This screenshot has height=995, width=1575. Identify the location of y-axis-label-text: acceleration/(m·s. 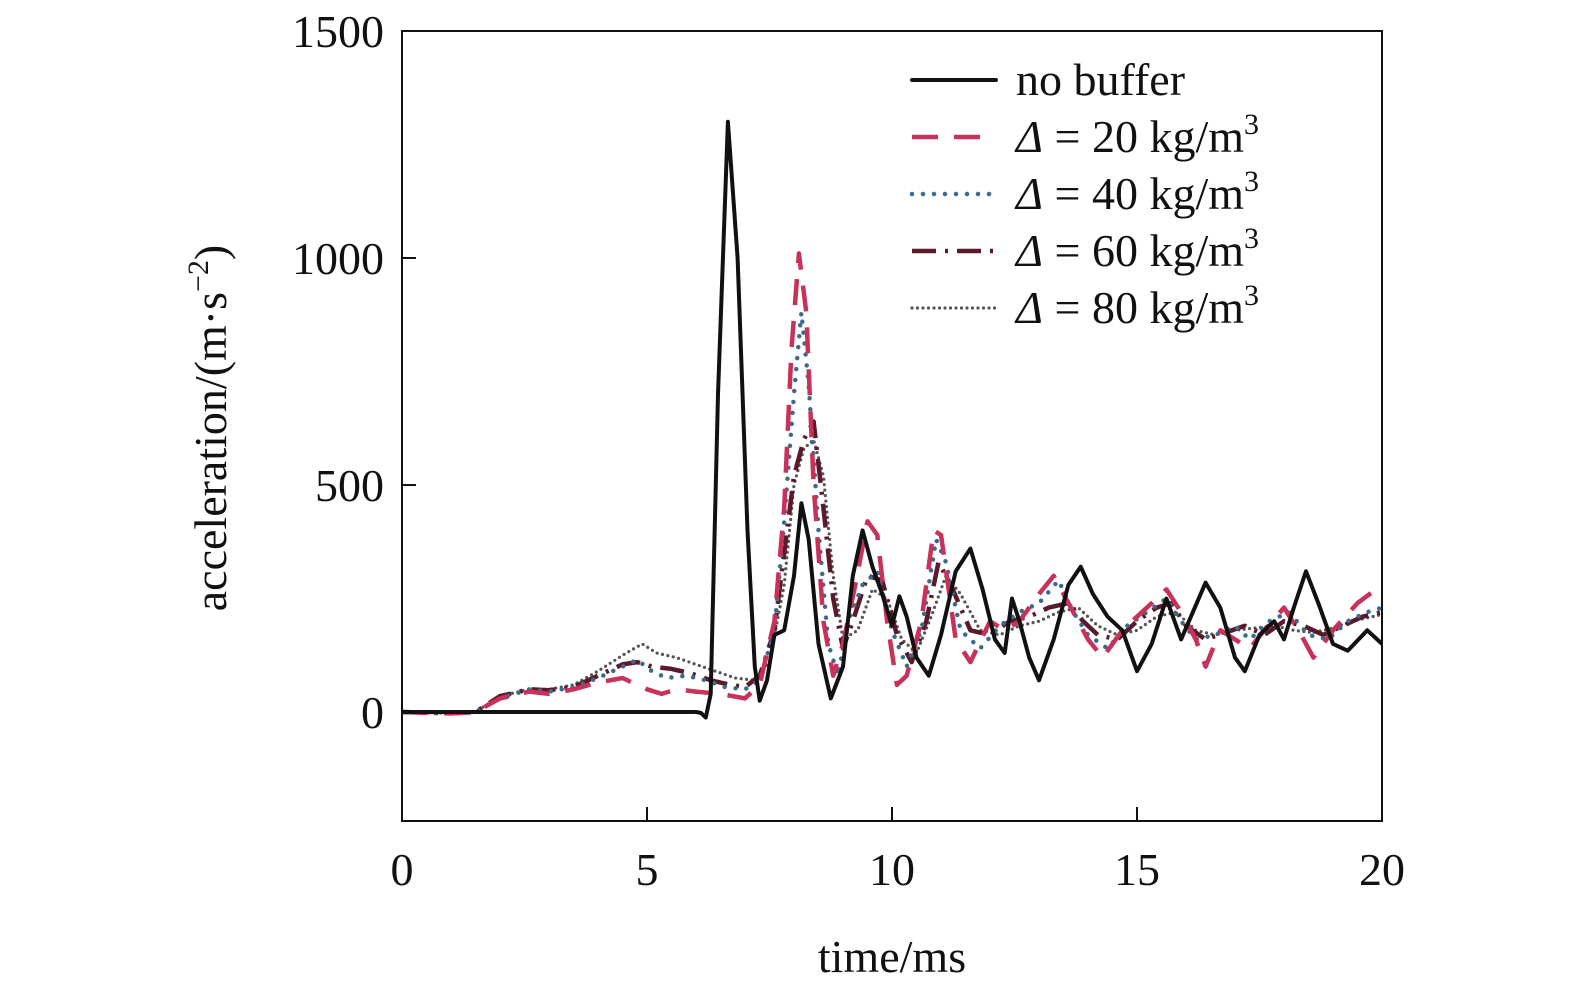
(210, 451).